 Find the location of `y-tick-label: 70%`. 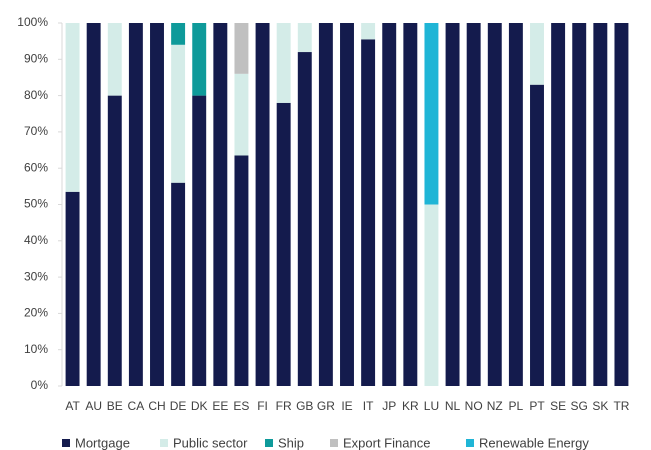

y-tick-label: 70% is located at coordinates (36, 131).